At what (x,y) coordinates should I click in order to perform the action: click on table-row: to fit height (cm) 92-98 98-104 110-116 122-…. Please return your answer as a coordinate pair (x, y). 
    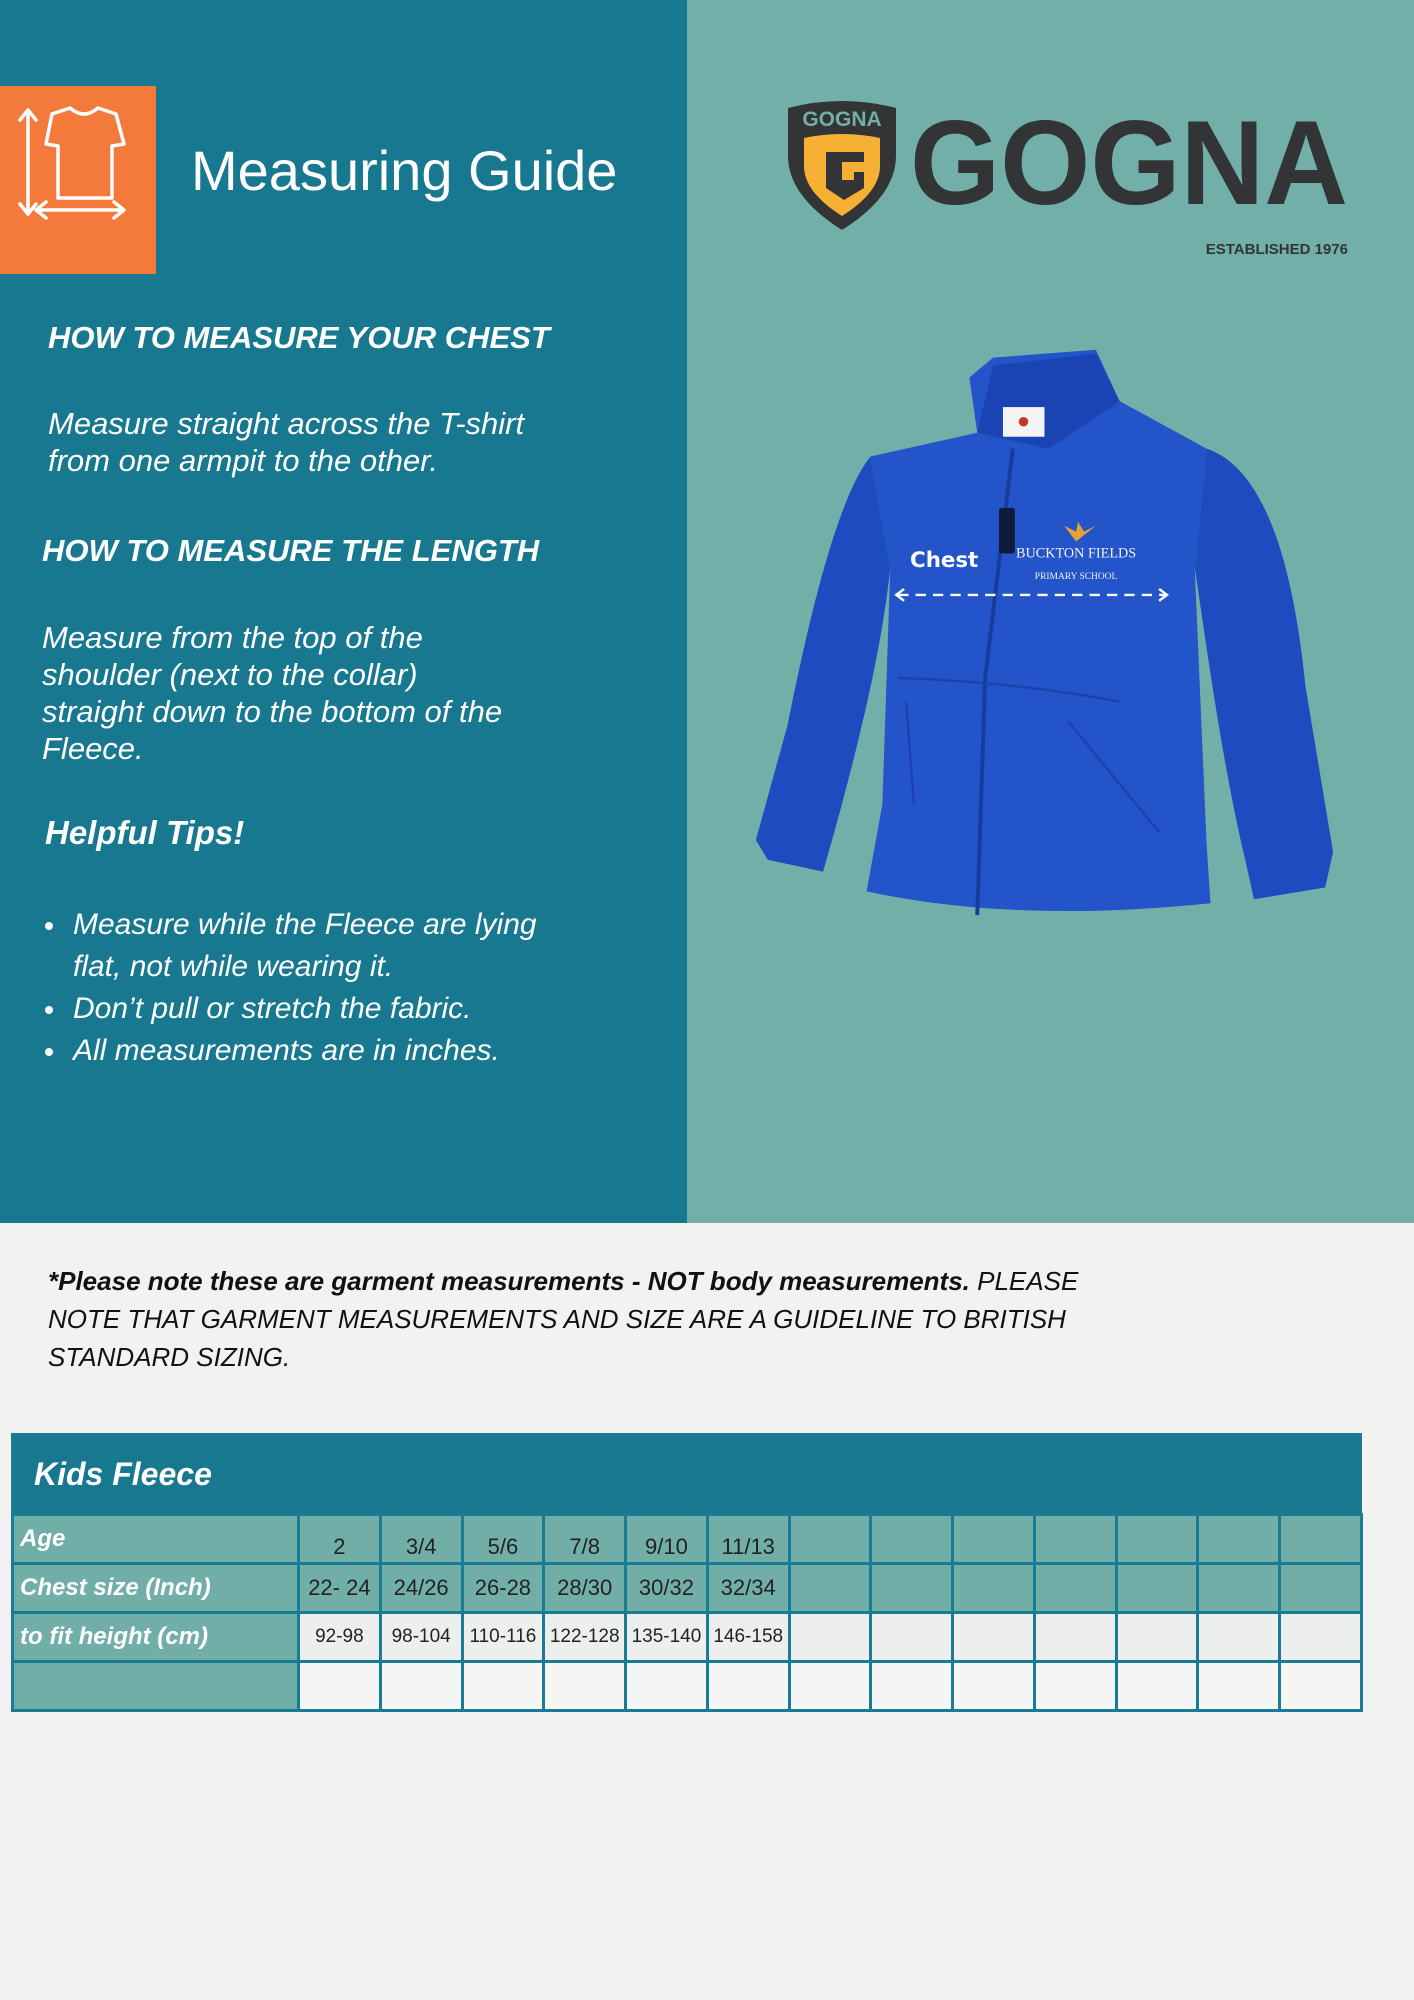
    Looking at the image, I should click on (687, 1637).